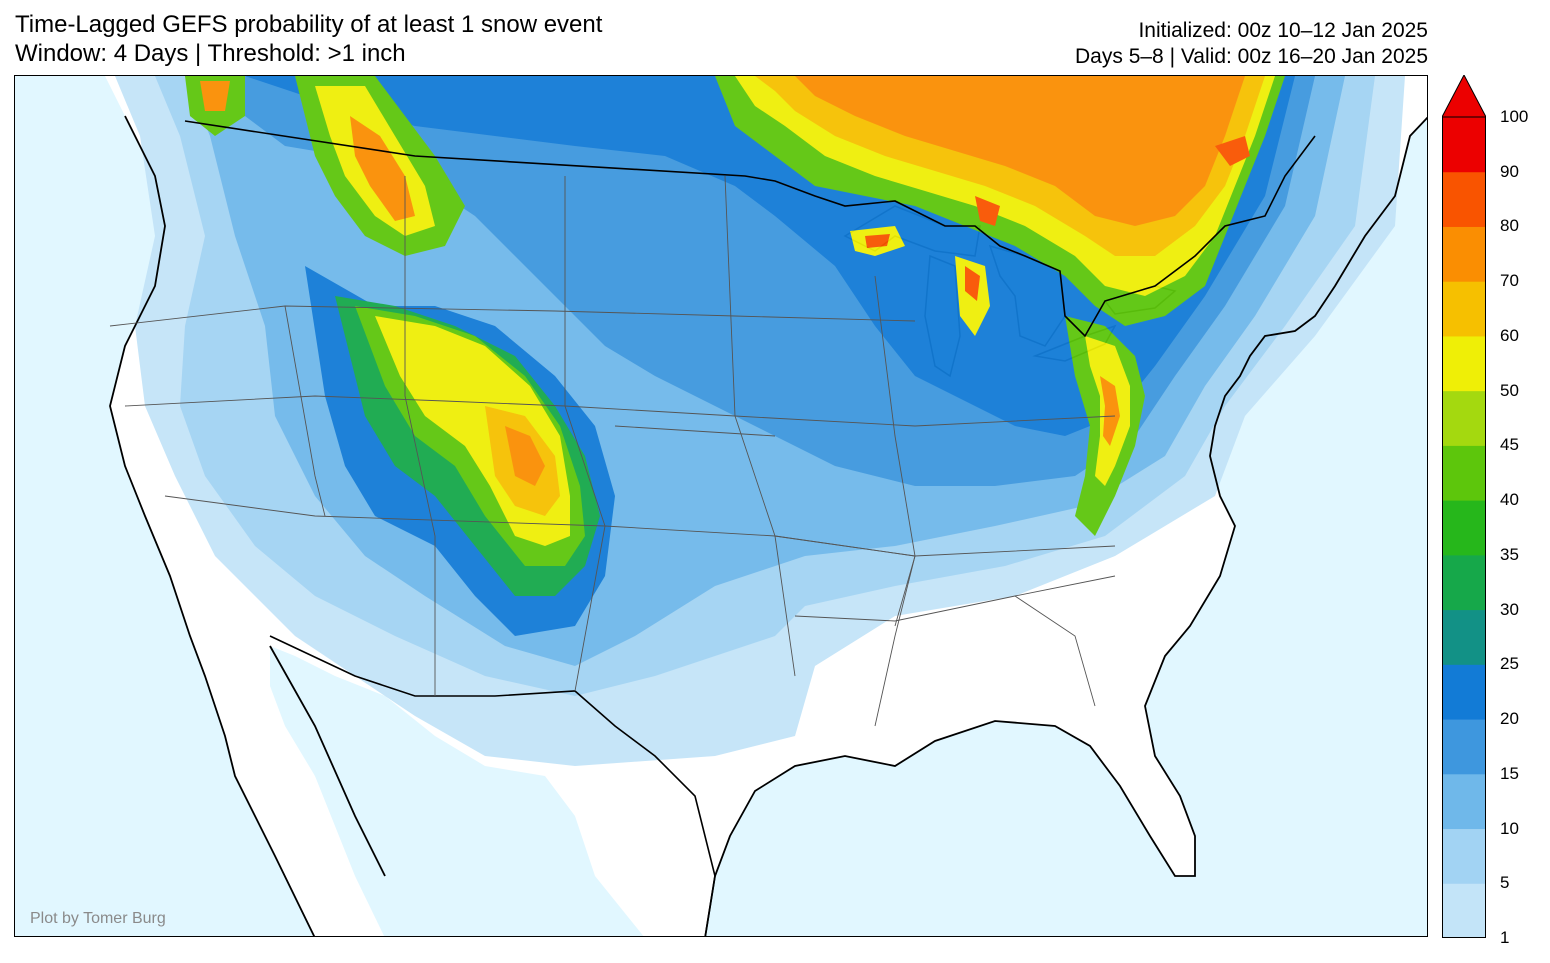 The image size is (1550, 963). I want to click on title-line-2: Window: 4 Days | Threshold: >1 inch, so click(210, 53).